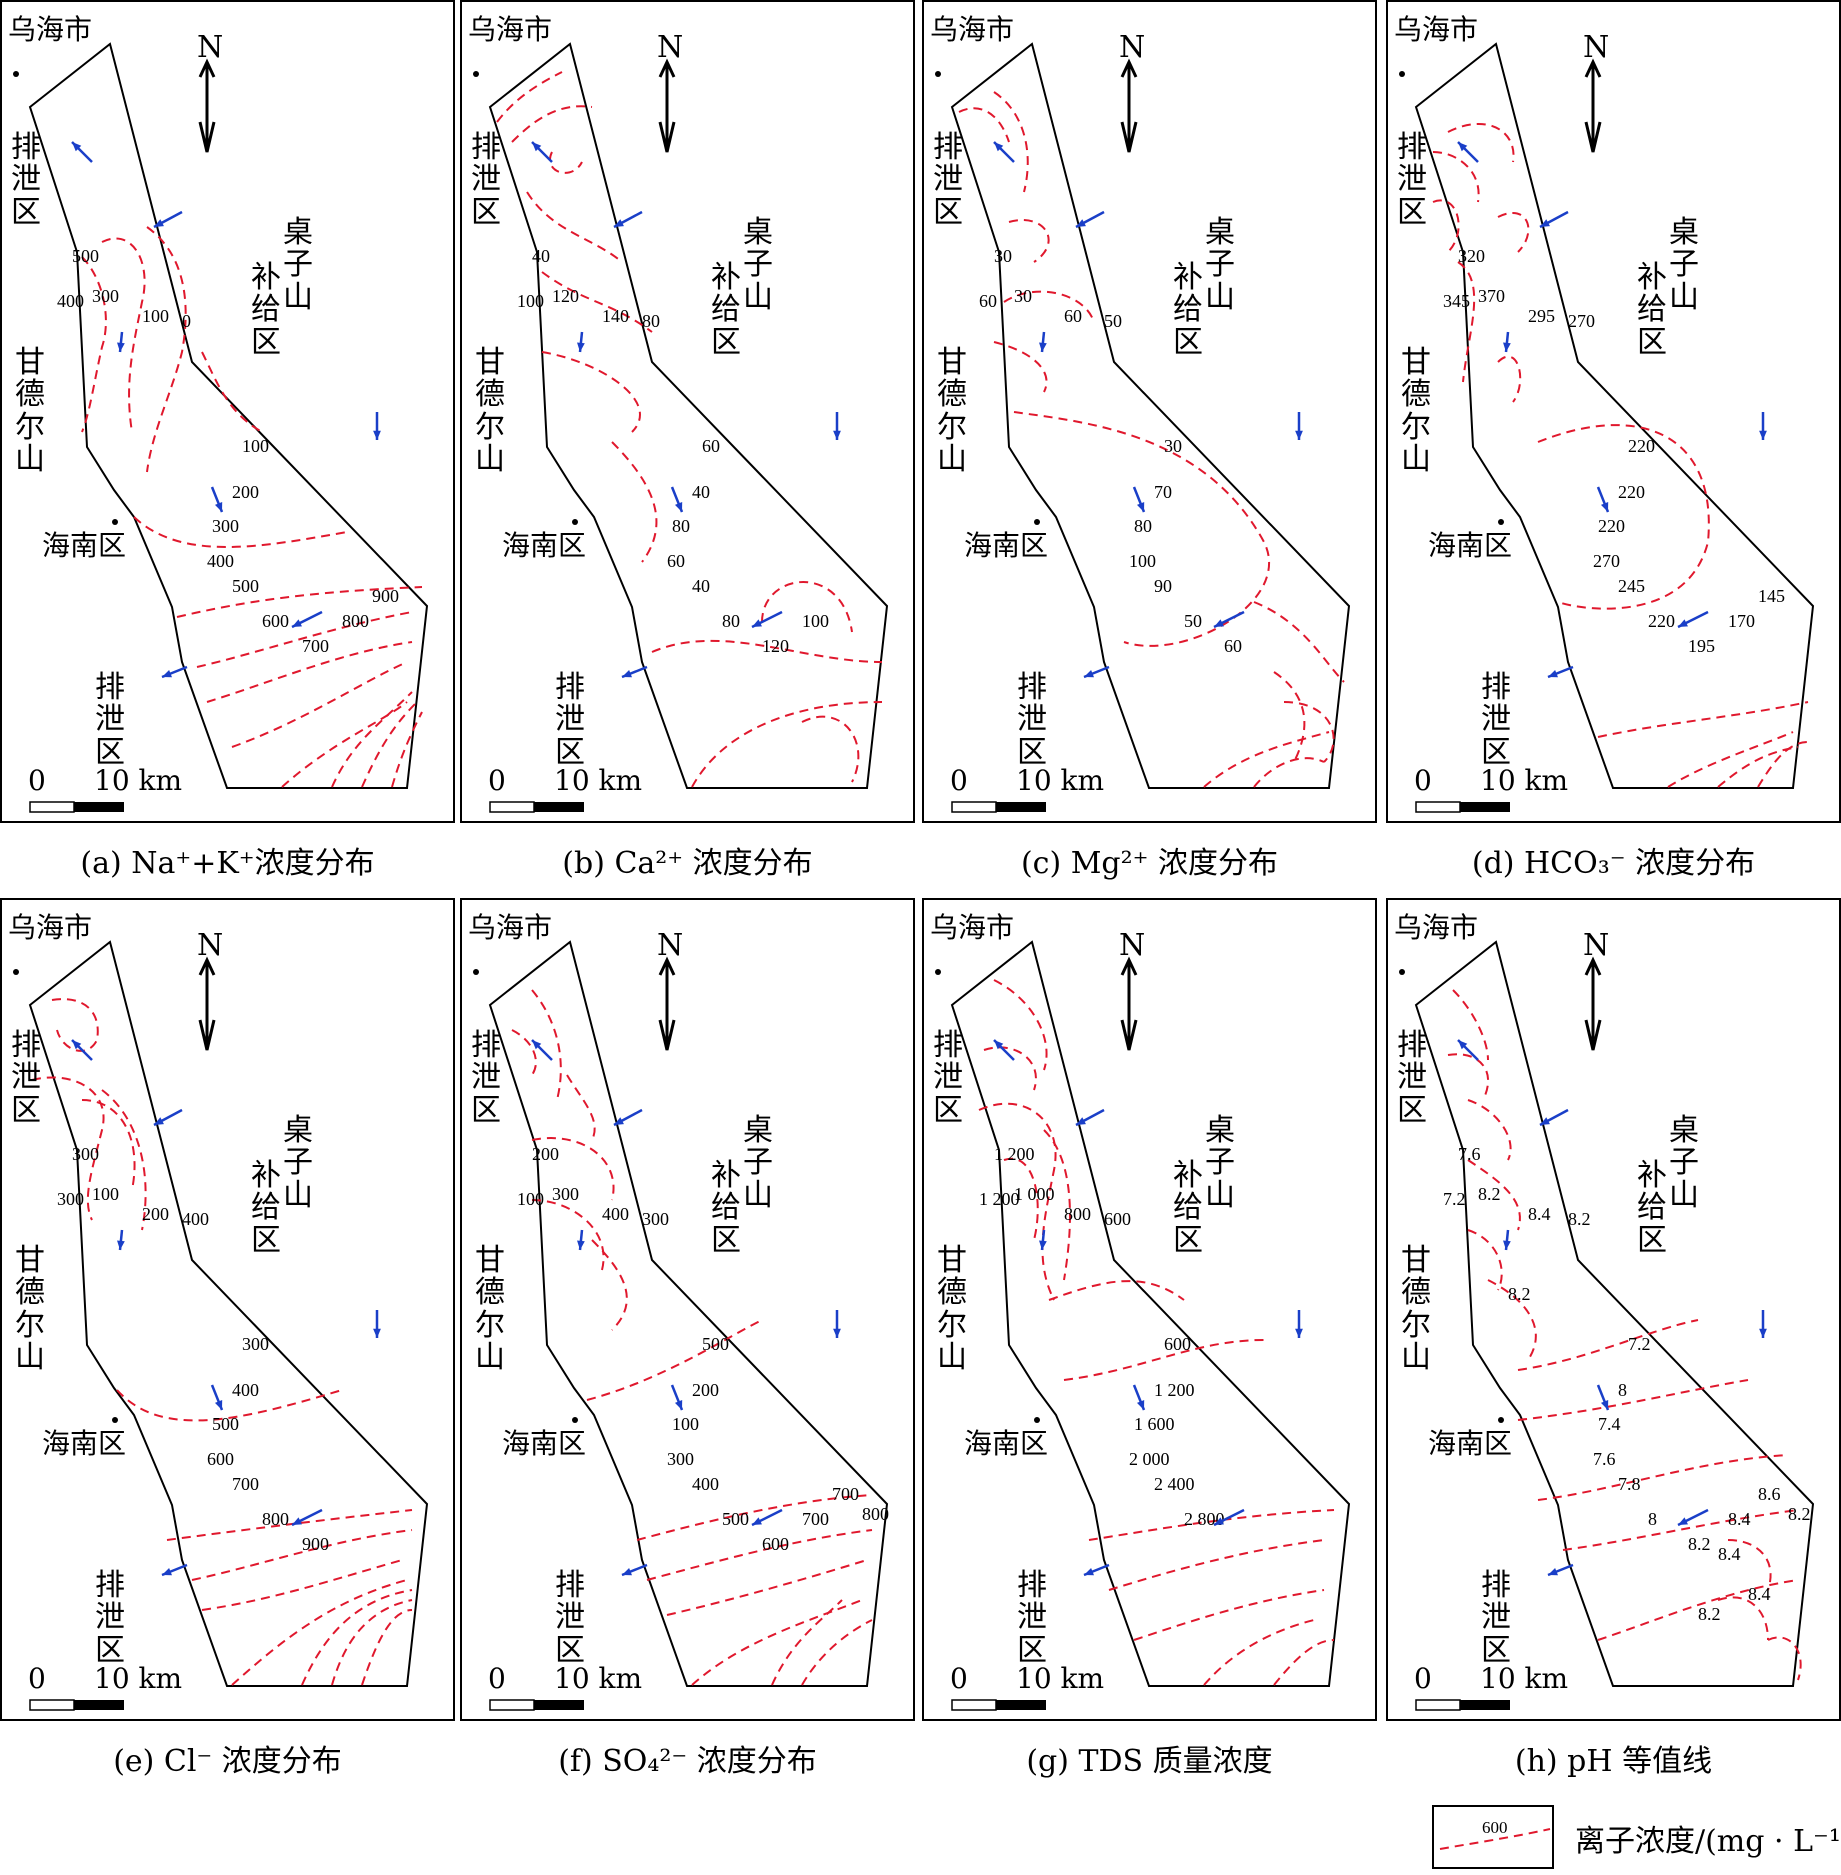 This screenshot has width=1841, height=1875. What do you see at coordinates (225, 1424) in the screenshot?
I see `contour-label: 500` at bounding box center [225, 1424].